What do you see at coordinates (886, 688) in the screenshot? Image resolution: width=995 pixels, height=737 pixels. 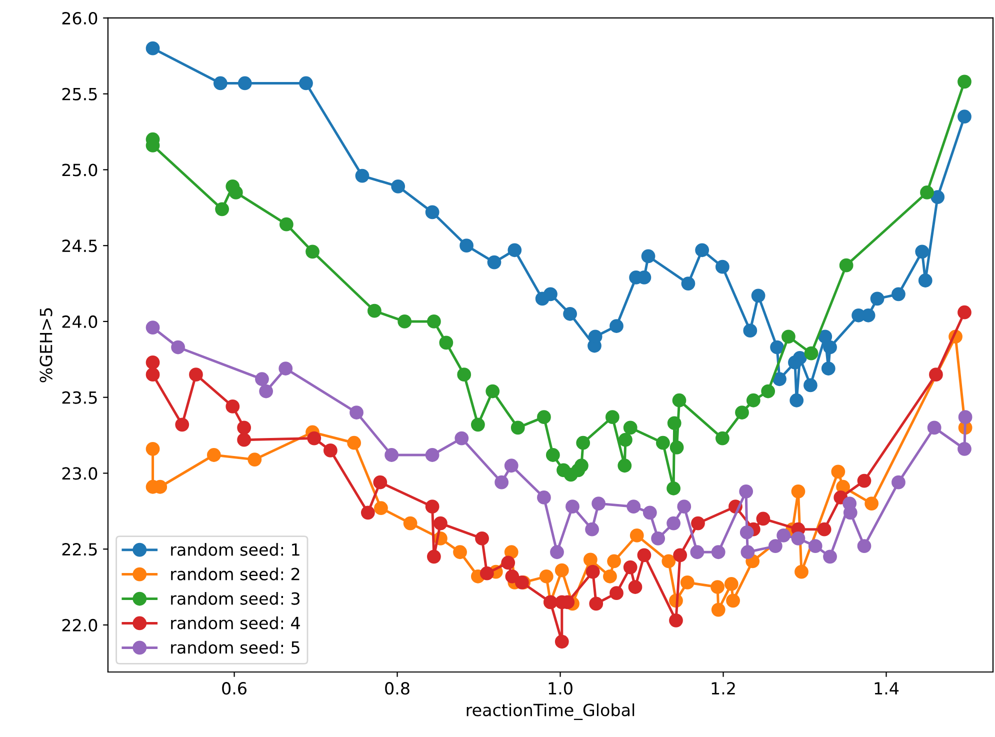 I see `x-tick-label: 1.4` at bounding box center [886, 688].